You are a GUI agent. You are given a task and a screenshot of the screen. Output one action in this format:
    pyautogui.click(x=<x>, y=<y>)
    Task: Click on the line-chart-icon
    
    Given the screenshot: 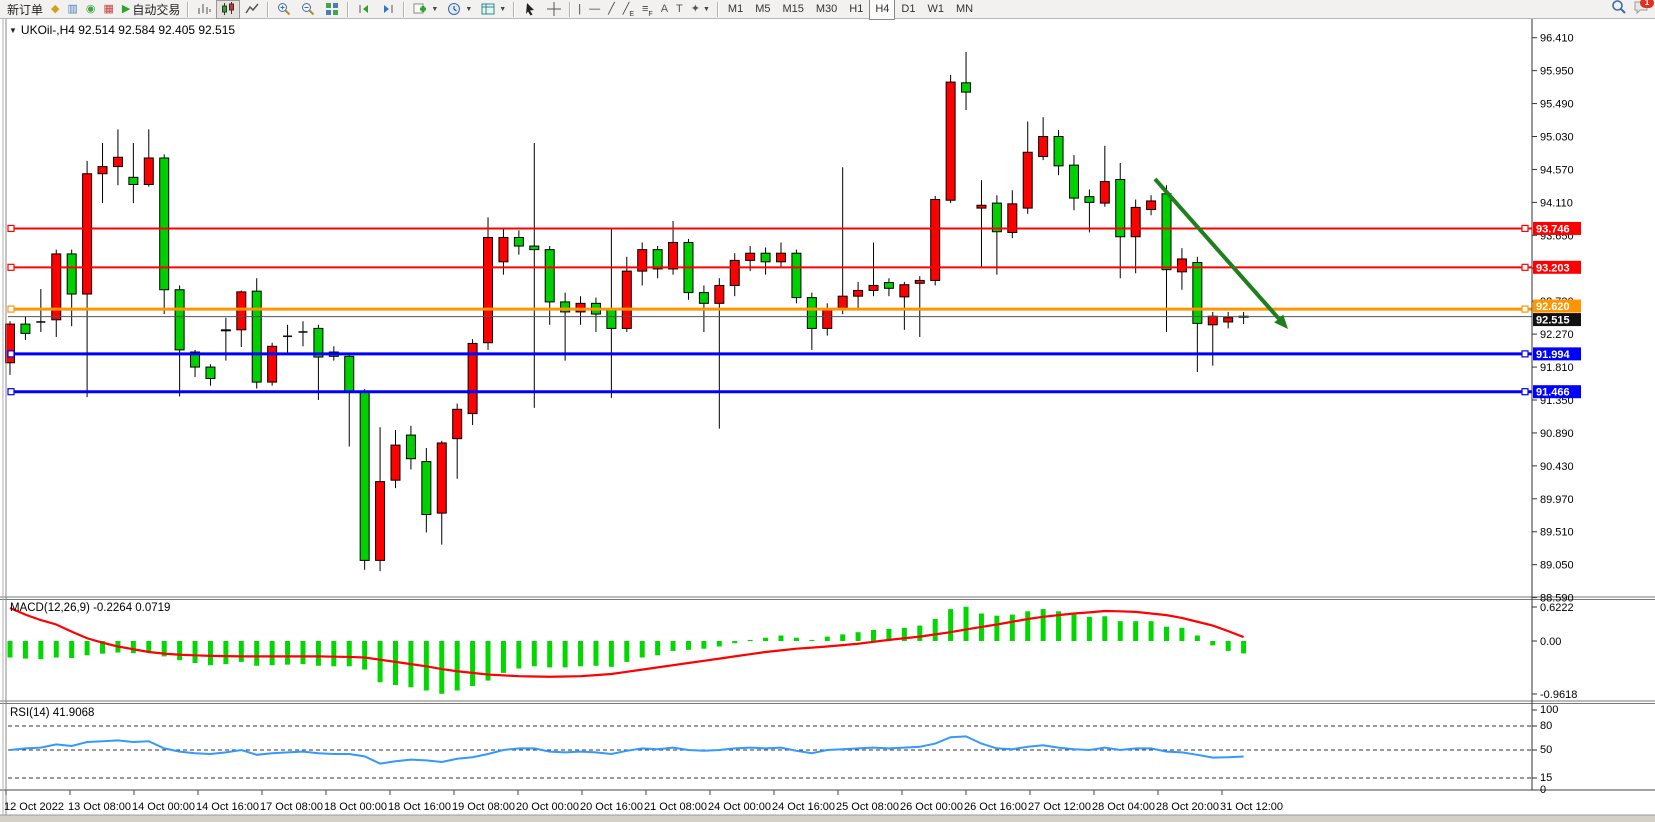 What is the action you would take?
    pyautogui.click(x=252, y=9)
    